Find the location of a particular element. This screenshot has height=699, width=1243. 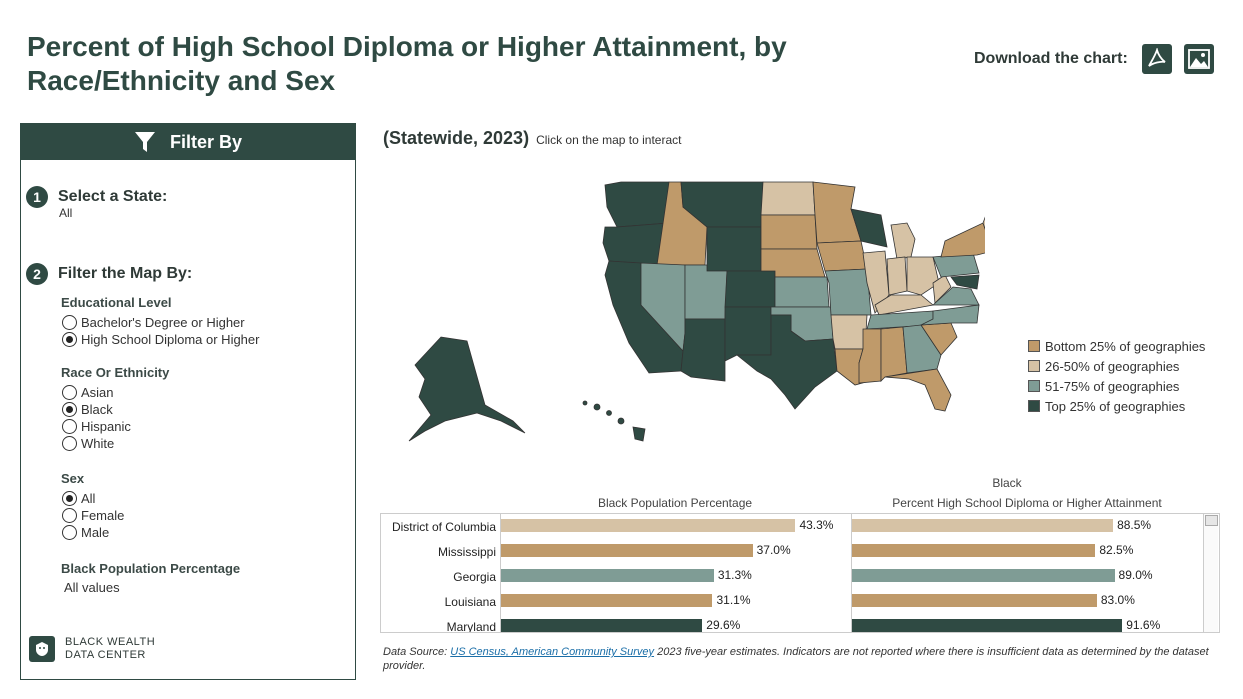

state-west-virginia is located at coordinates (942, 289).